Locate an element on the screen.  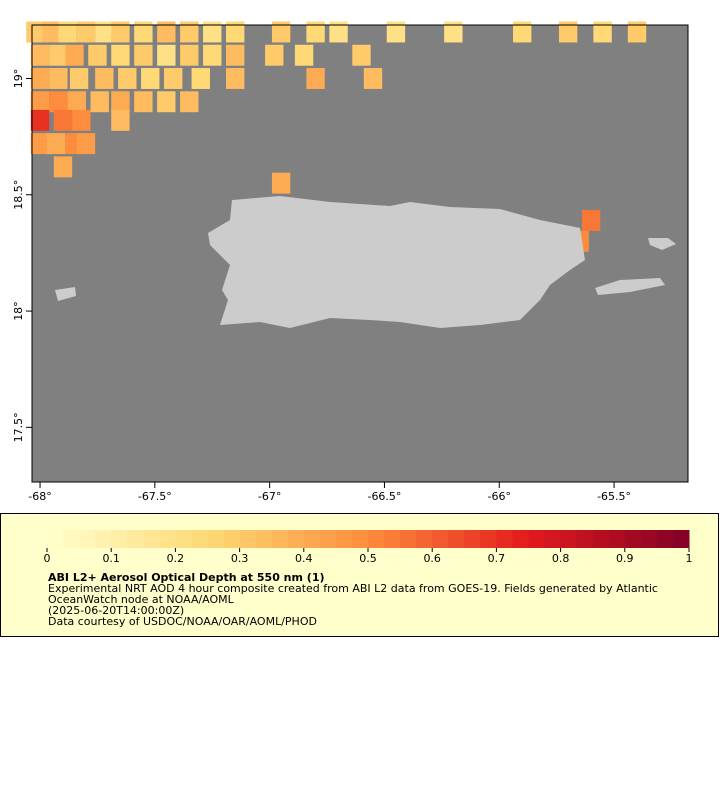
colorbar-tick-label: 0.7 is located at coordinates (497, 558).